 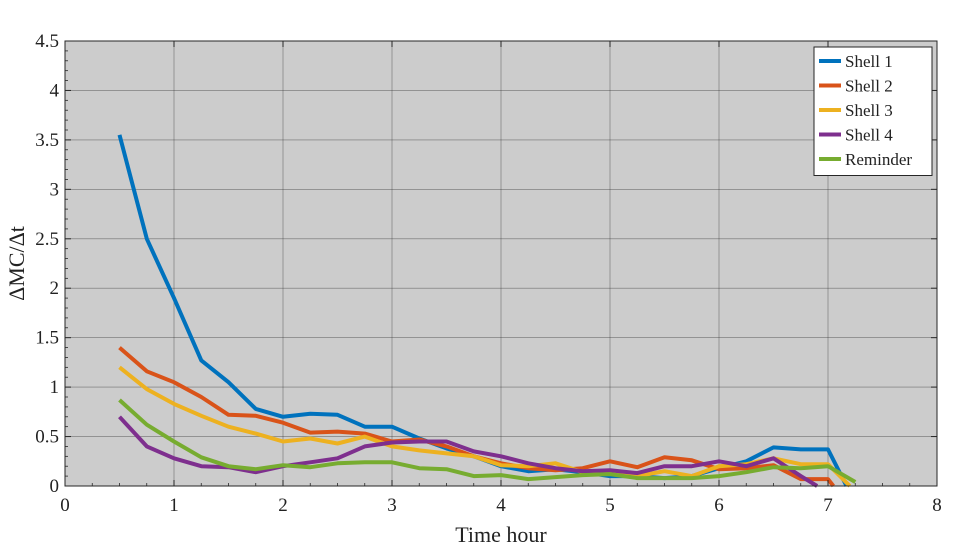 What do you see at coordinates (878, 159) in the screenshot?
I see `legend-label: Reminder` at bounding box center [878, 159].